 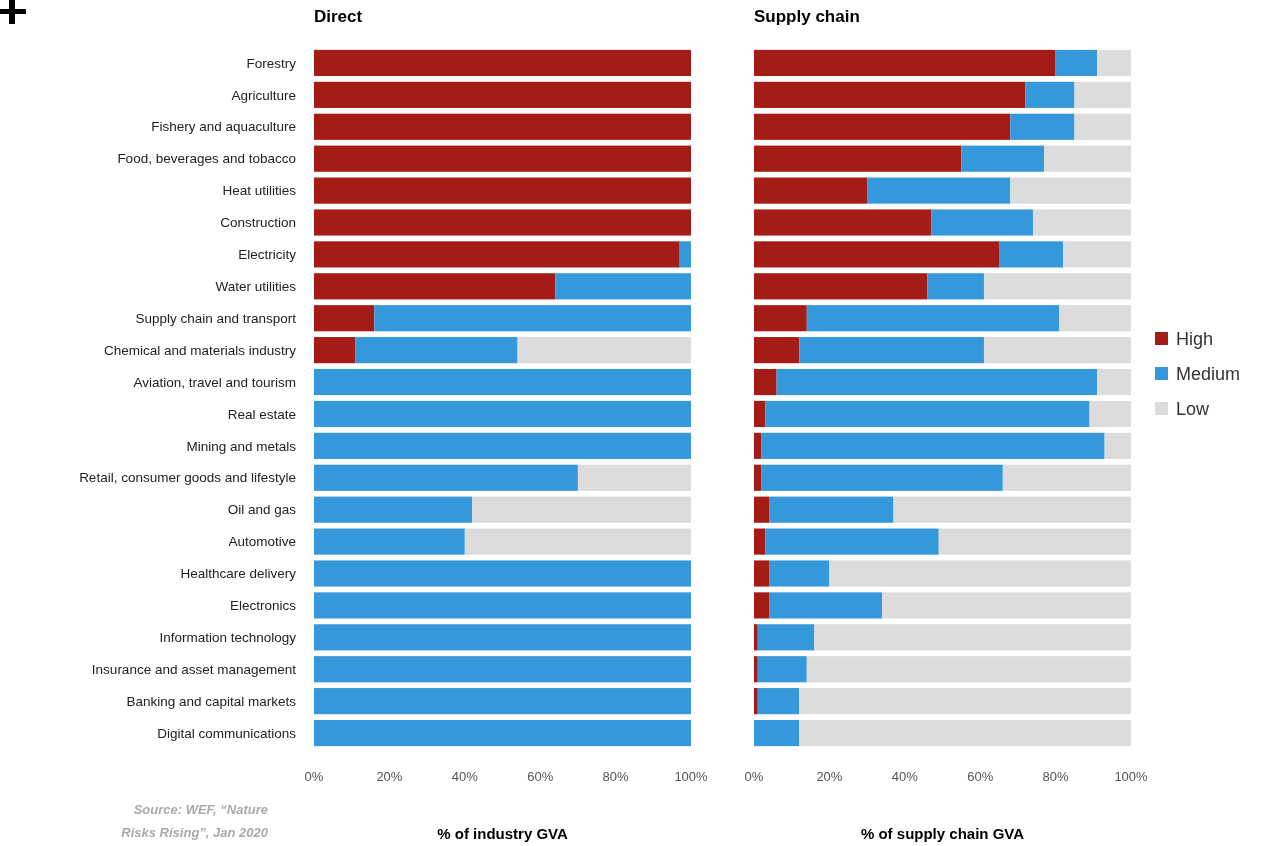 I want to click on y-tick-label: Oil and gas, so click(x=262, y=510).